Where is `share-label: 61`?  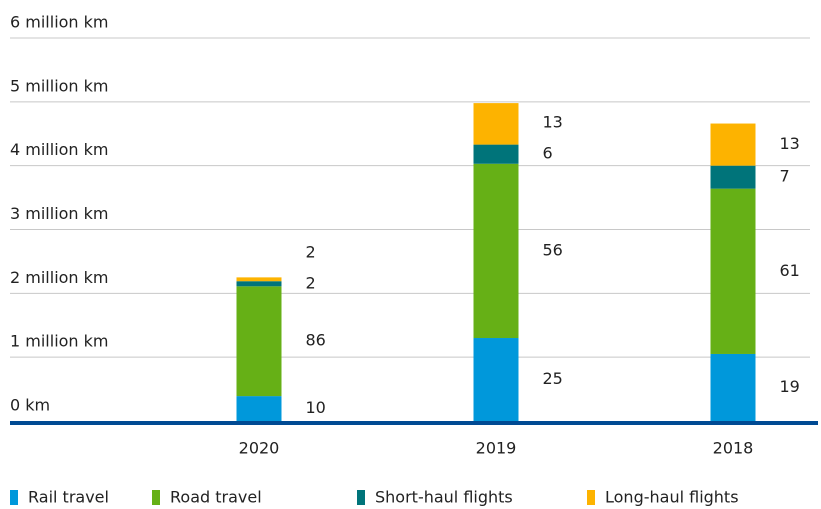 share-label: 61 is located at coordinates (790, 270).